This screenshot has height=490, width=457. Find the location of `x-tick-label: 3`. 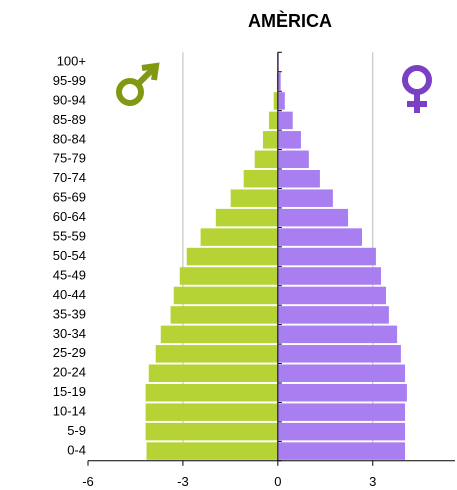

x-tick-label: 3 is located at coordinates (372, 481).